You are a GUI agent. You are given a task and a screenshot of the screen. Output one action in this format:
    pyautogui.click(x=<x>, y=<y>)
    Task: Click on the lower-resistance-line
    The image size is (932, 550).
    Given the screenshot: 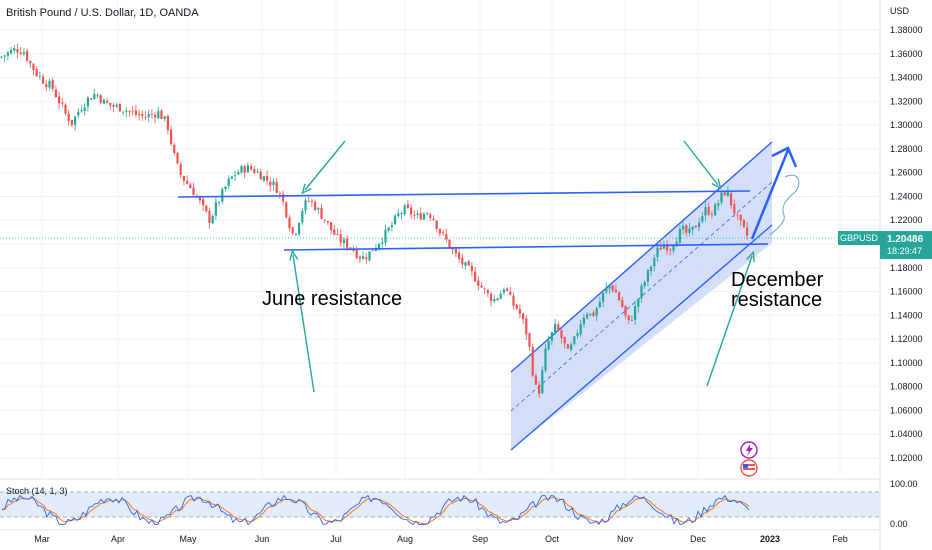 What is the action you would take?
    pyautogui.click(x=526, y=247)
    